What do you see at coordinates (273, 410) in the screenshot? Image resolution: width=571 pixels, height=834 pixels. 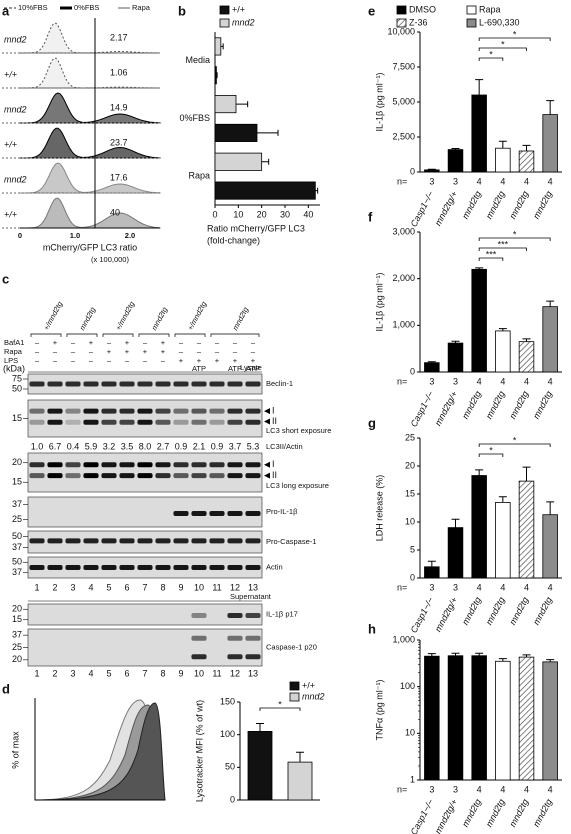 I see `band-label: I` at bounding box center [273, 410].